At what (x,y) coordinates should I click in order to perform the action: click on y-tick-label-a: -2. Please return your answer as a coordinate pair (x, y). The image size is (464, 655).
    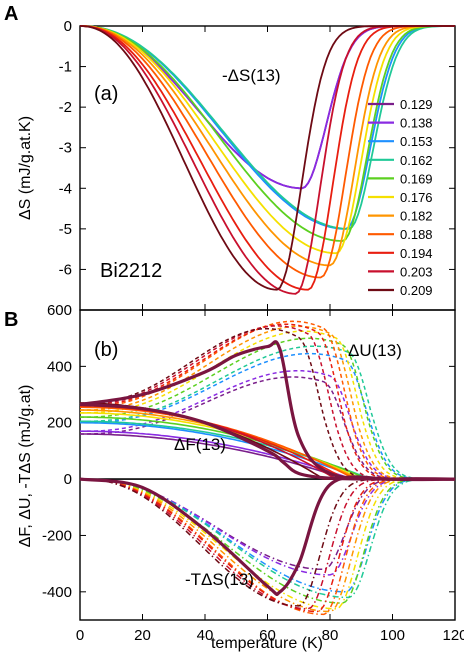
    Looking at the image, I should click on (65, 107).